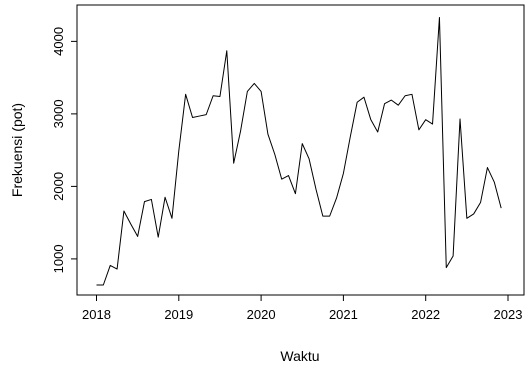 The width and height of the screenshot is (528, 369). Describe the element at coordinates (178, 314) in the screenshot. I see `x-tick-label: 2019` at that location.